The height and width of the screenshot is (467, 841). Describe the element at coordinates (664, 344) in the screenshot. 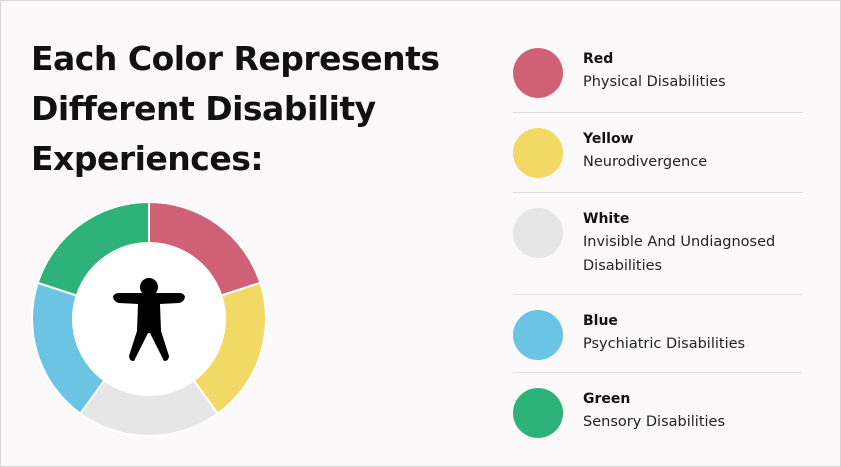

I see `legend-description: Psychiatric Disabilities` at that location.